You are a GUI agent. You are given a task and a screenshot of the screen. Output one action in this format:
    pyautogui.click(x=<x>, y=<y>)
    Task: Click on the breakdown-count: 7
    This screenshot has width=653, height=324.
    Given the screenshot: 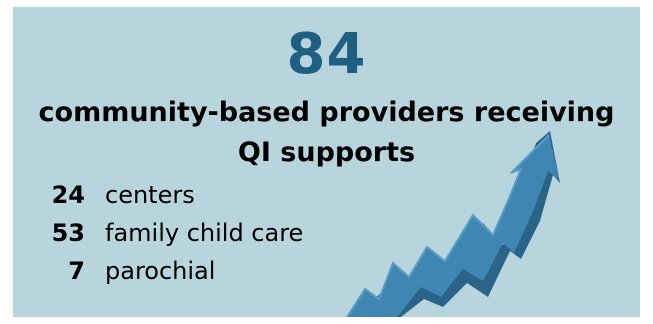 What is the action you would take?
    pyautogui.click(x=76, y=271)
    